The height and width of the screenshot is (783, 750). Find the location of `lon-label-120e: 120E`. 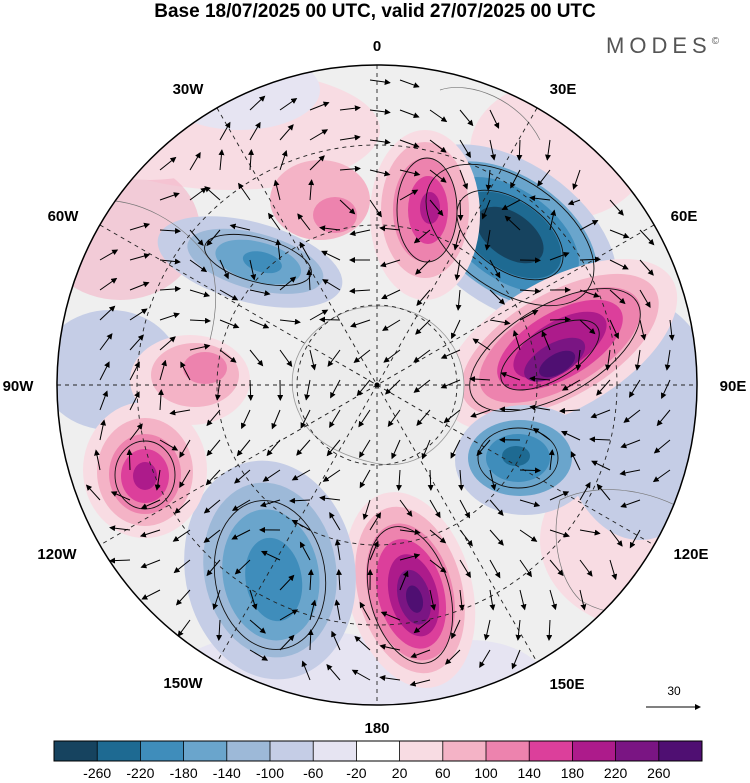

lon-label-120e: 120E is located at coordinates (690, 554).